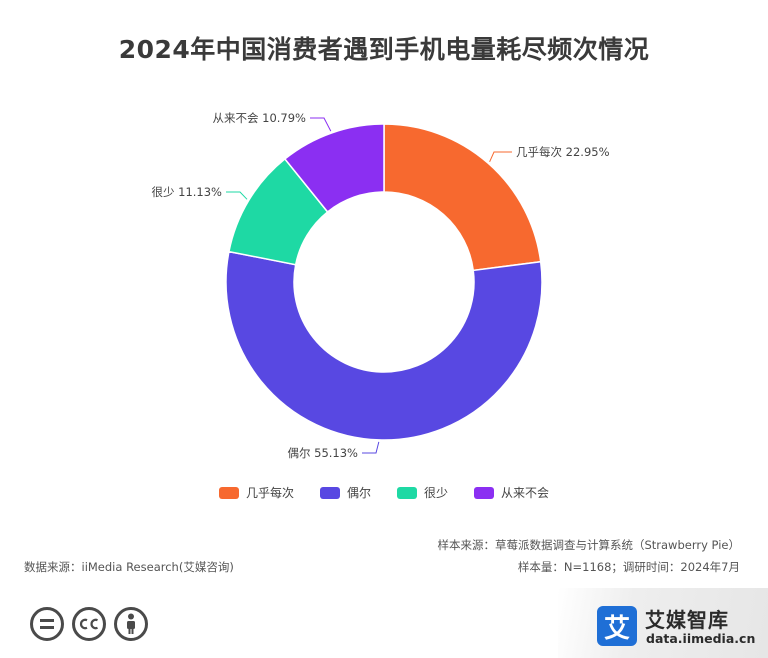 Image resolution: width=768 pixels, height=658 pixels. What do you see at coordinates (186, 192) in the screenshot?
I see `data-label-2: 很少 11.13%` at bounding box center [186, 192].